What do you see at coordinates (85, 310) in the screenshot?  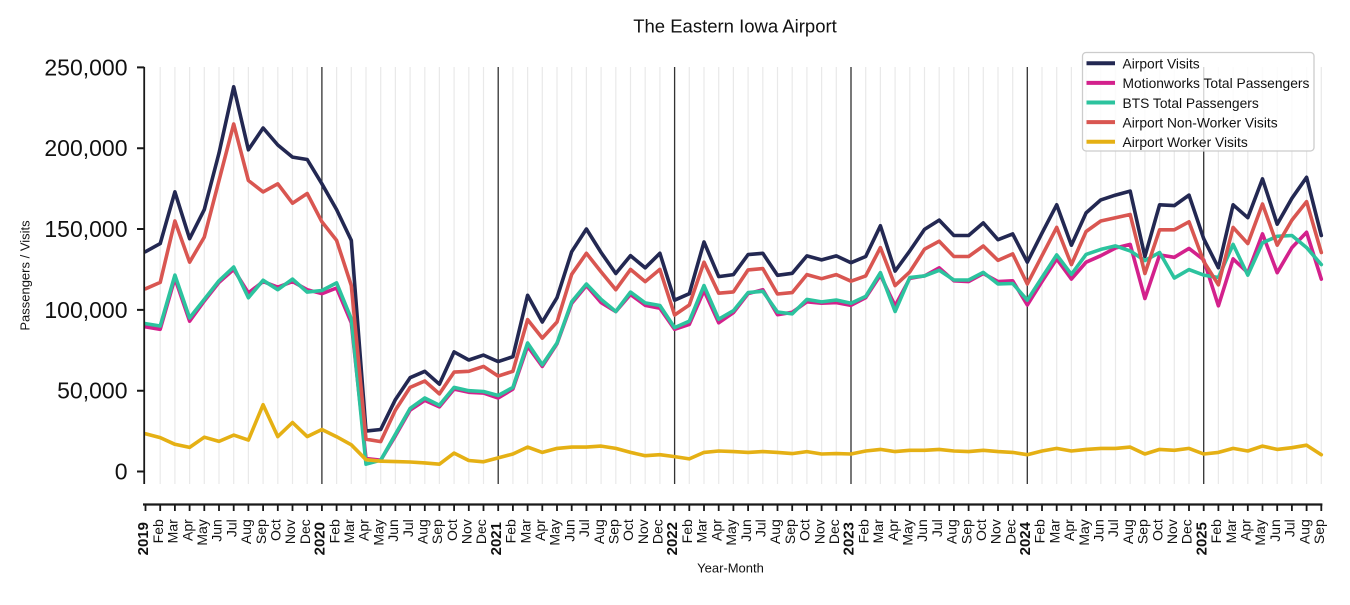 I see `svg-text: 100,000` at bounding box center [85, 310].